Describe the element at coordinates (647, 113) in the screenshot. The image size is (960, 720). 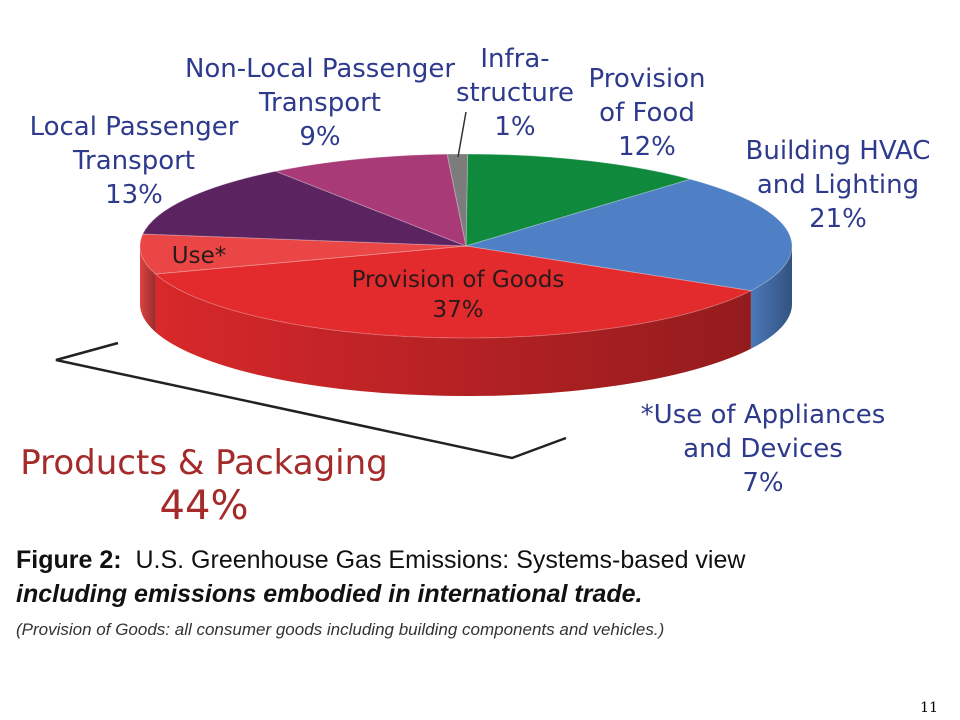
I see `label-provision-of-food: Provision of Food 12%` at that location.